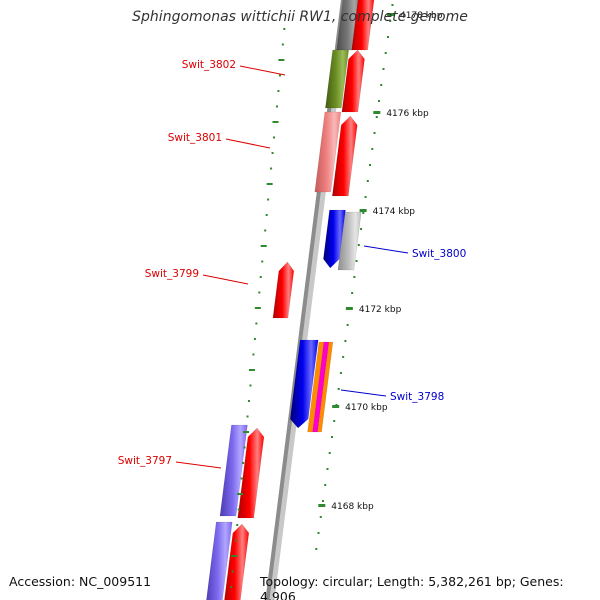  What do you see at coordinates (366, 408) in the screenshot?
I see `scale-label: 4170 kbp` at bounding box center [366, 408].